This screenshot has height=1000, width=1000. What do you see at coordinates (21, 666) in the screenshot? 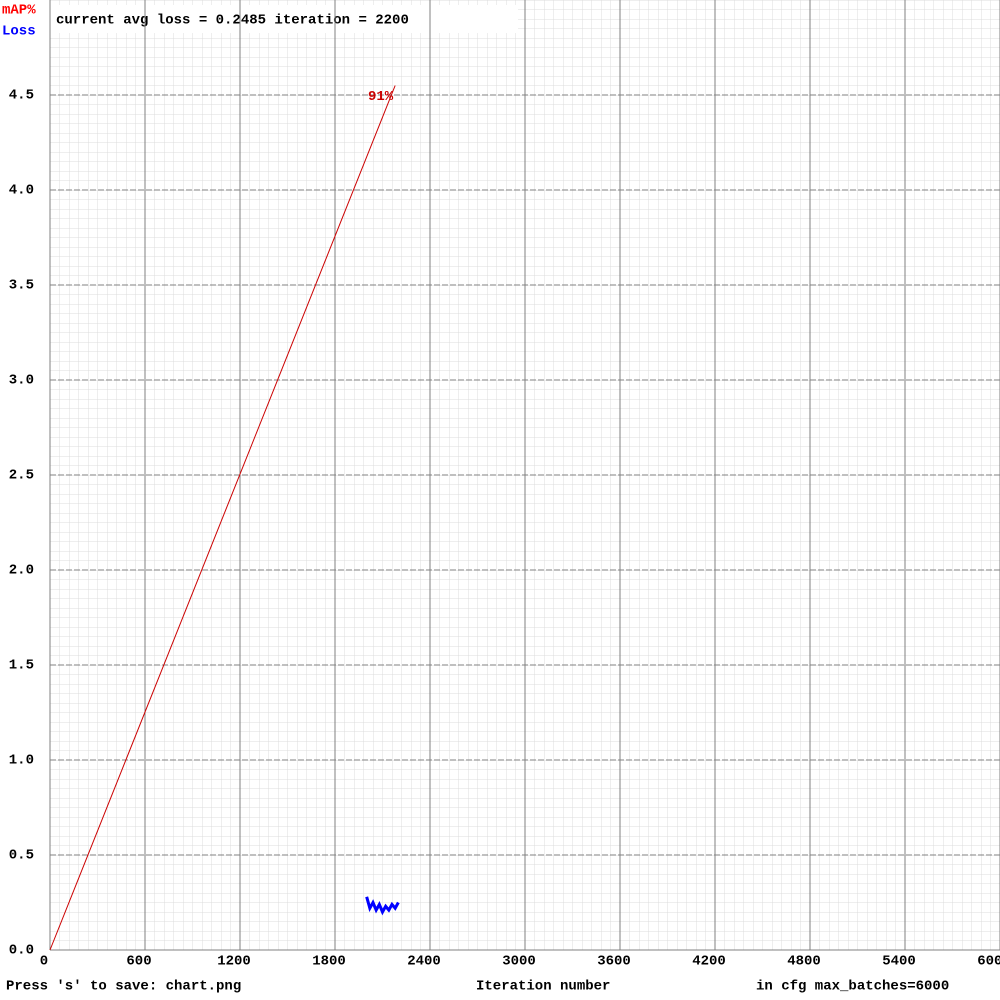
I see `y-tick-label: 1.5` at bounding box center [21, 666].